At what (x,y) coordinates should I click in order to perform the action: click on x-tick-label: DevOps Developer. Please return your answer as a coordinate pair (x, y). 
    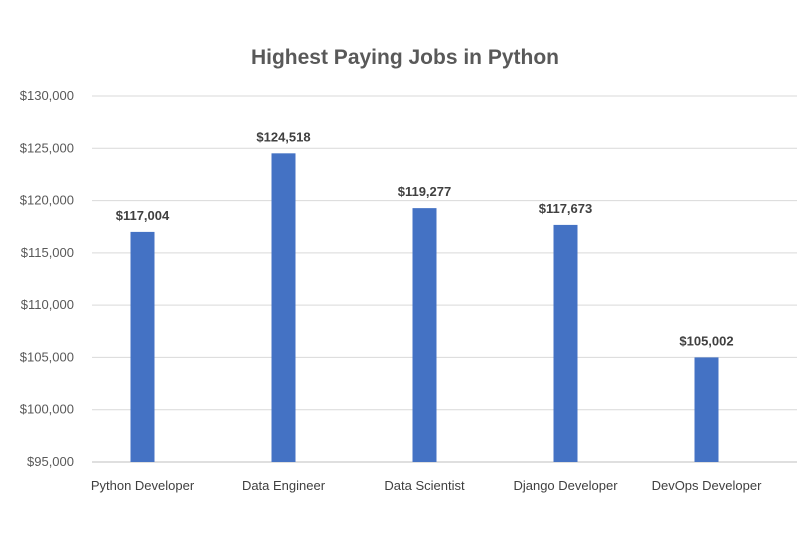
    Looking at the image, I should click on (707, 485).